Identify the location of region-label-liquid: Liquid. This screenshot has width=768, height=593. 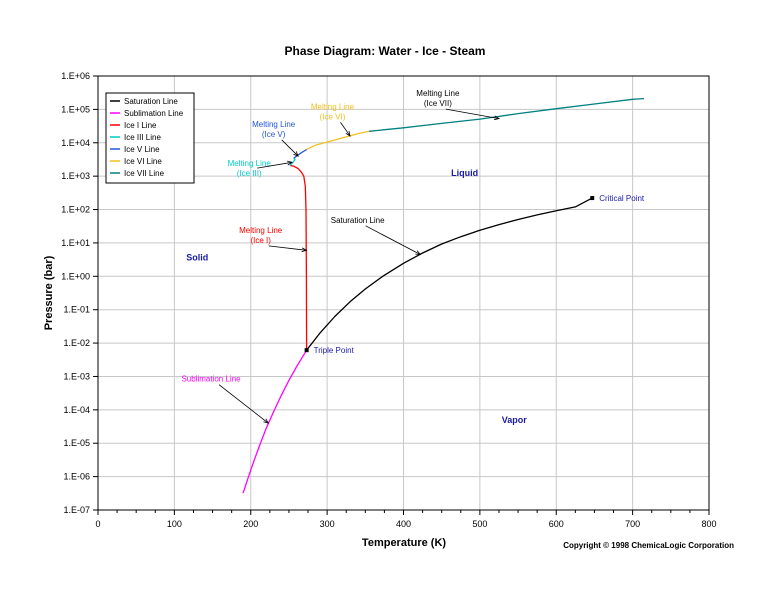
(464, 173).